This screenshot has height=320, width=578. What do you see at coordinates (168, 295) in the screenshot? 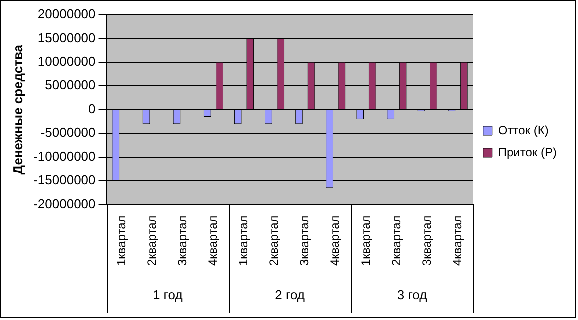
I see `text: 1 год` at bounding box center [168, 295].